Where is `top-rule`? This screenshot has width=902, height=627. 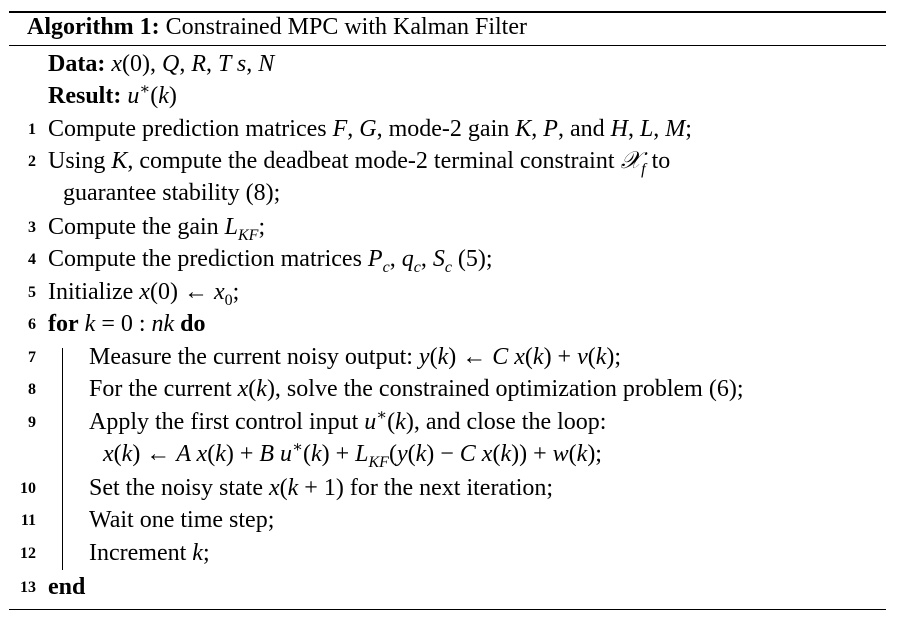 top-rule is located at coordinates (447, 12).